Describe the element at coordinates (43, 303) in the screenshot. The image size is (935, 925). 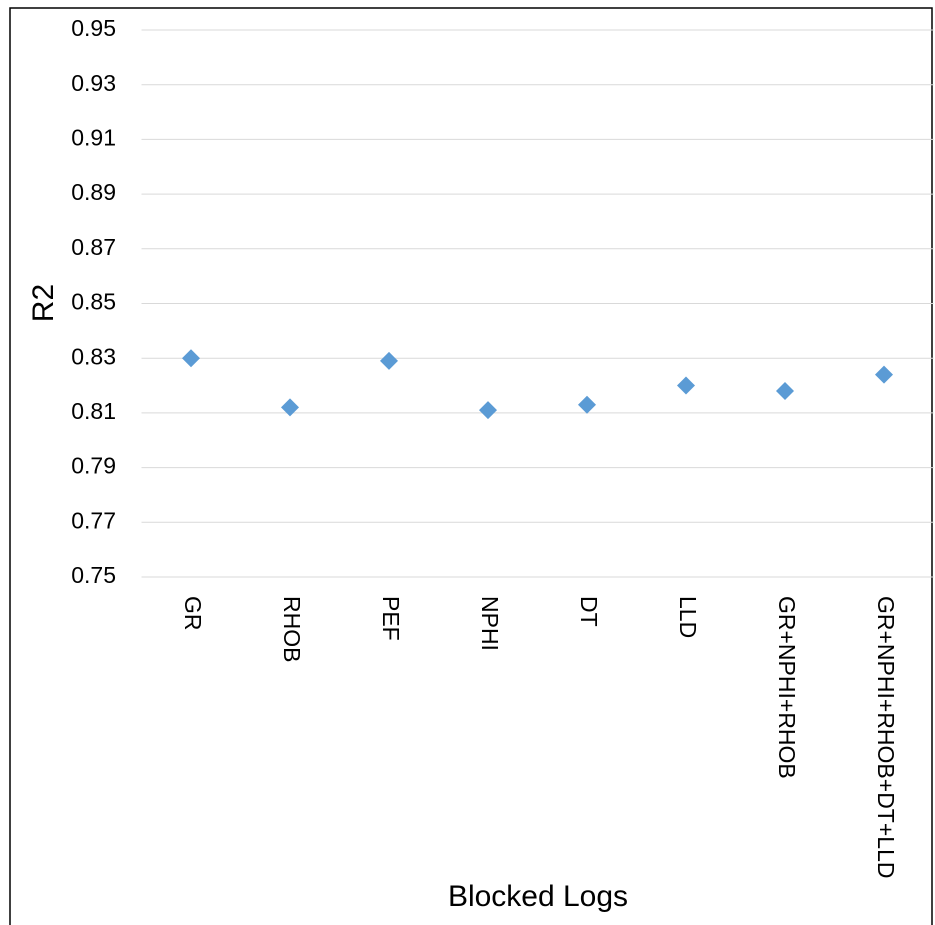
I see `y-axis-title: R2` at that location.